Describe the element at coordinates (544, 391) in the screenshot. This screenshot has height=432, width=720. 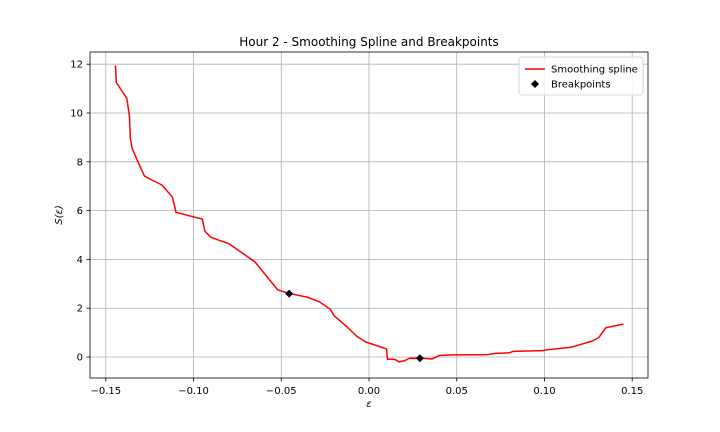
I see `x-tick-label: 0.10` at that location.